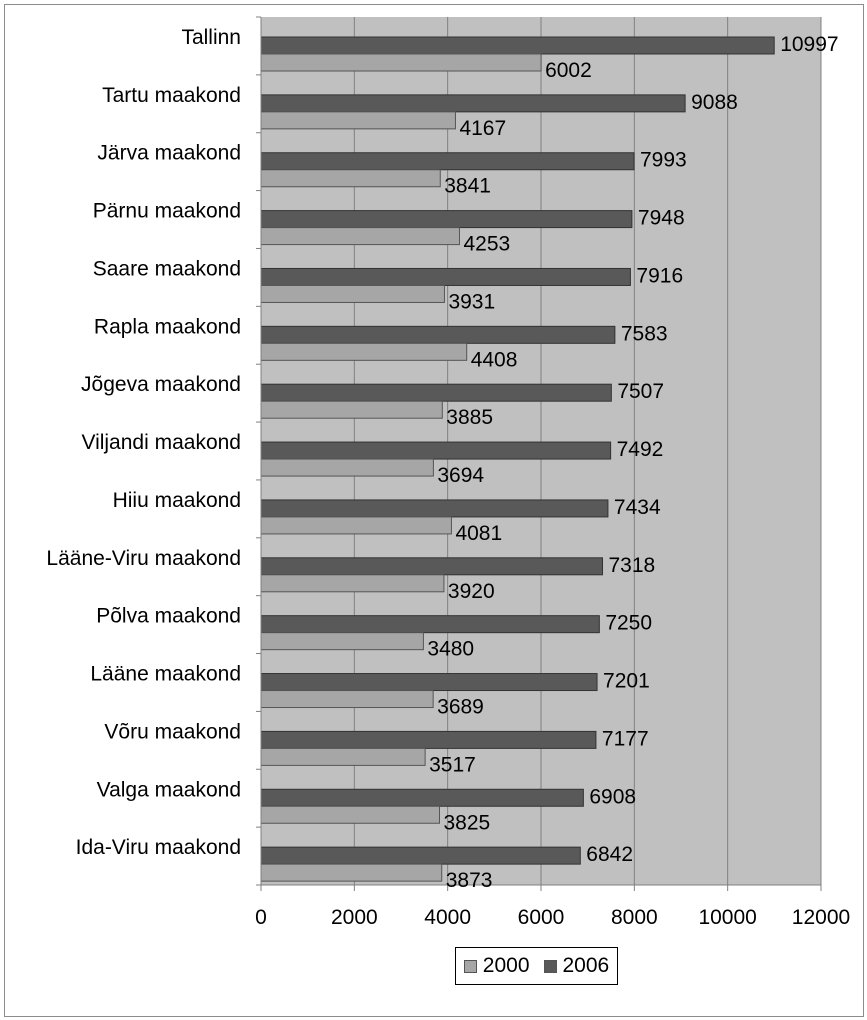 The width and height of the screenshot is (867, 1020). Describe the element at coordinates (486, 244) in the screenshot. I see `data-label-2000: 4253` at that location.